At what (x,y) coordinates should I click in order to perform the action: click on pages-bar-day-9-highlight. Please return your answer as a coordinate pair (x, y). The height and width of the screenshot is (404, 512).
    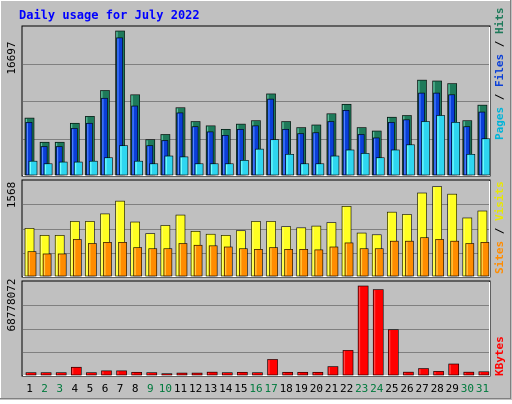
    Looking at the image, I should click on (151, 170).